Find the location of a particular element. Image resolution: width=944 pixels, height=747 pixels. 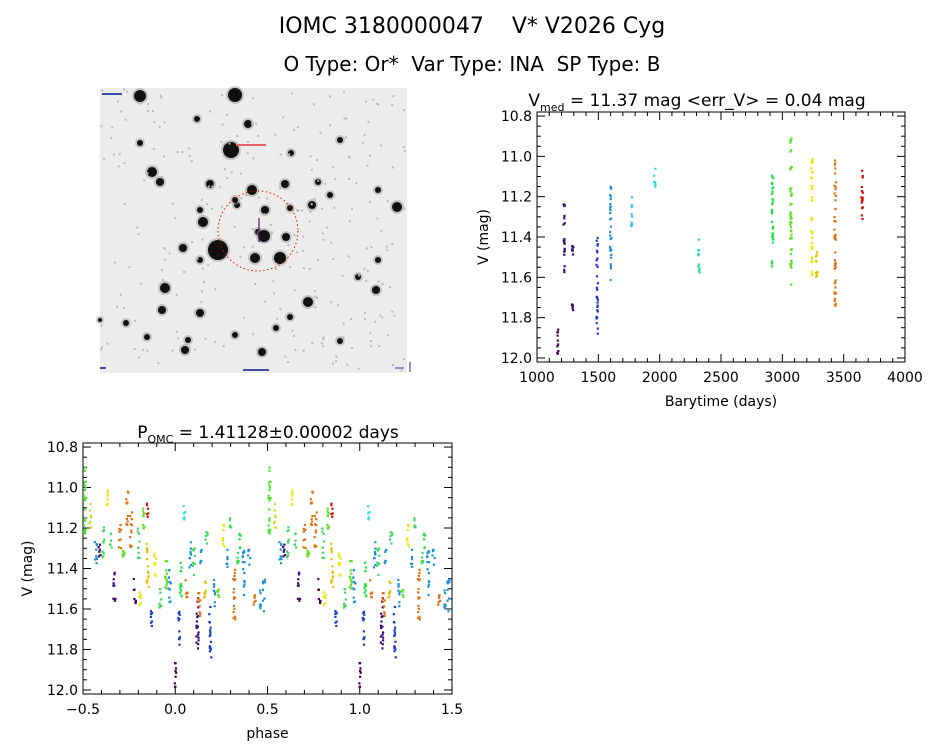

x-tick-label: 3500 is located at coordinates (844, 378).